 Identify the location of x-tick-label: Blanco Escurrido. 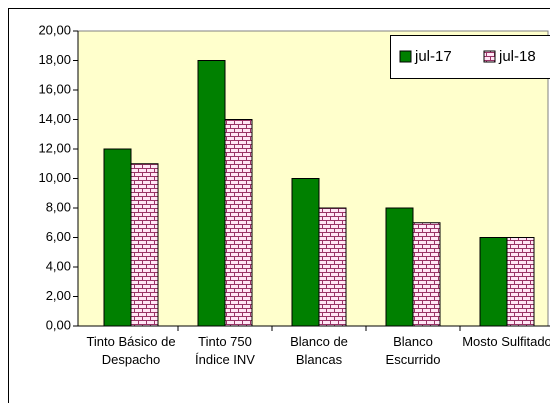
(413, 350).